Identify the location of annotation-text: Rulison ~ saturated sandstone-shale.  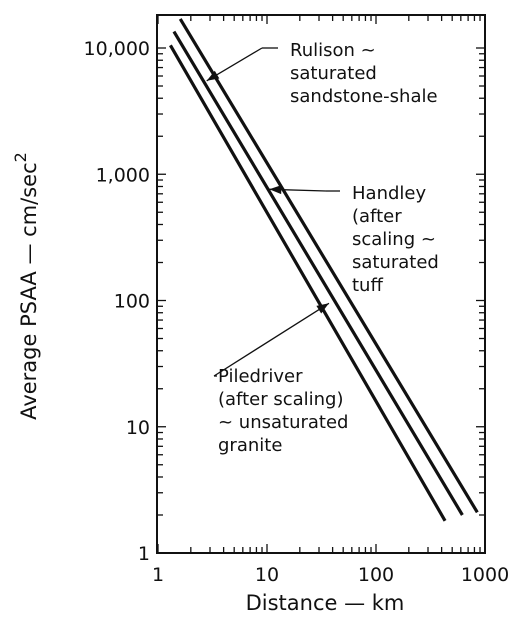
(364, 73).